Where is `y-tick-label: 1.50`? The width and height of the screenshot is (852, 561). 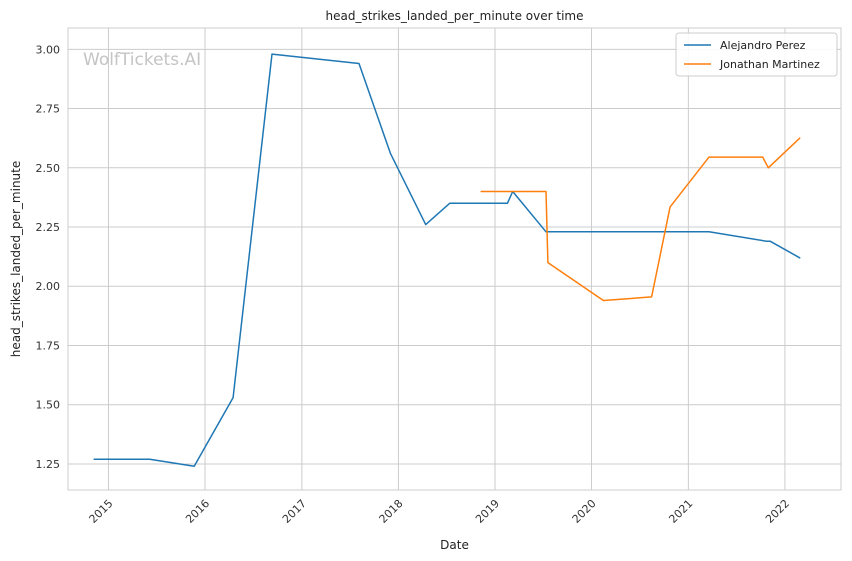 y-tick-label: 1.50 is located at coordinates (48, 405).